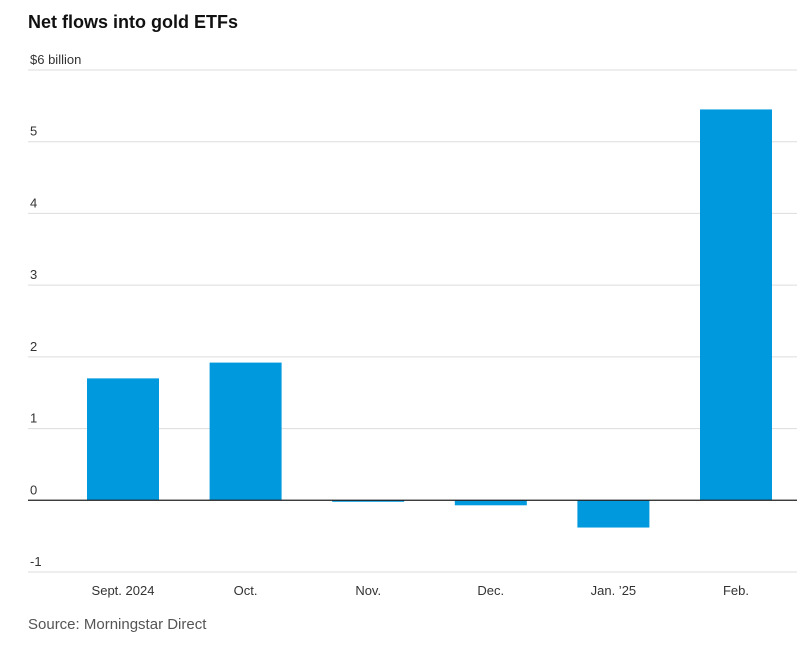 This screenshot has width=797, height=646. What do you see at coordinates (33, 274) in the screenshot?
I see `y-tick-label: 3` at bounding box center [33, 274].